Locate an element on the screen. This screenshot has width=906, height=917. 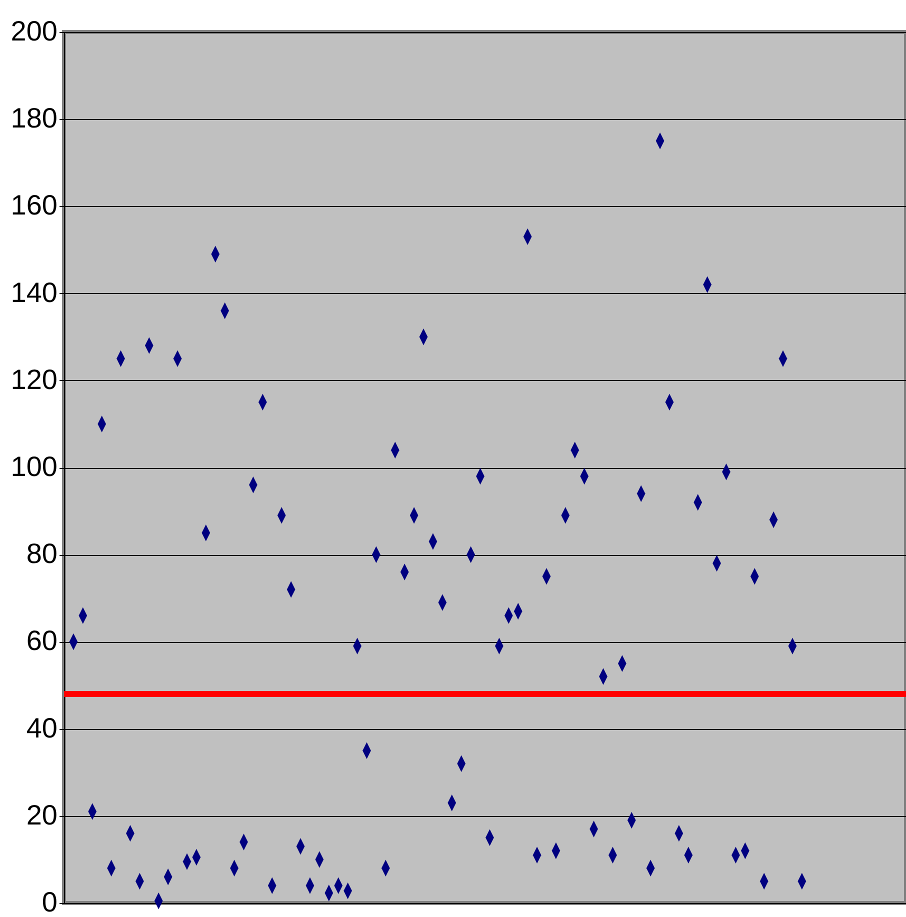
y-tick-label: 40 is located at coordinates (42, 728).